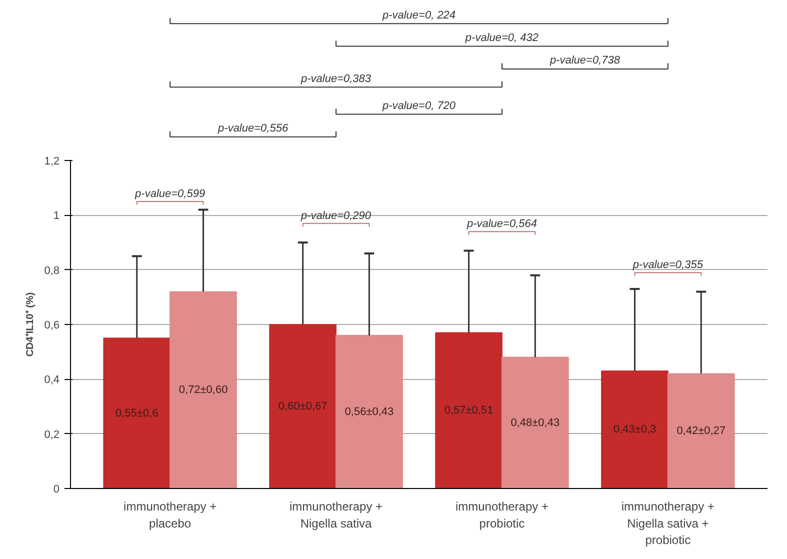 The height and width of the screenshot is (559, 787). I want to click on y-tick-label: 0,4, so click(52, 380).